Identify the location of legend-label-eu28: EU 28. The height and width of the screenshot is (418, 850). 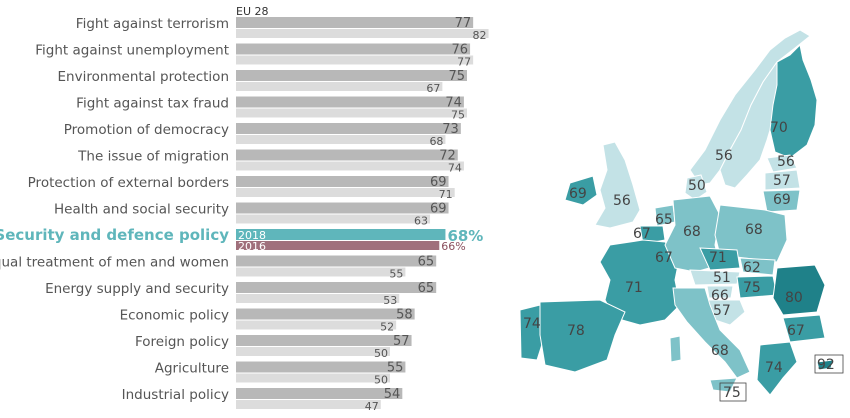
(252, 11).